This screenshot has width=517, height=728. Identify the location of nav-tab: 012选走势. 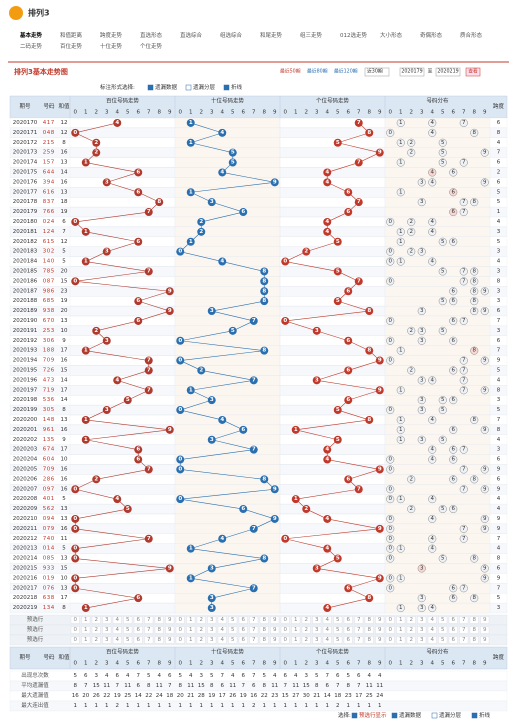
(353, 35).